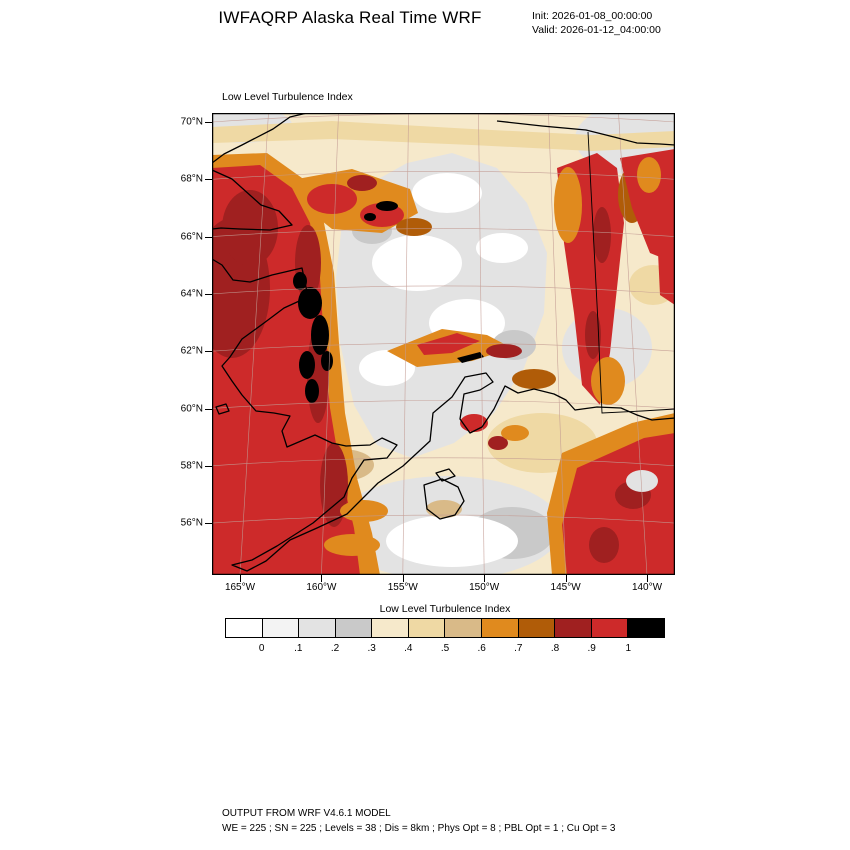 Image resolution: width=850 pixels, height=850 pixels. Describe the element at coordinates (408, 648) in the screenshot. I see `colorbar-tick-label: .4` at that location.